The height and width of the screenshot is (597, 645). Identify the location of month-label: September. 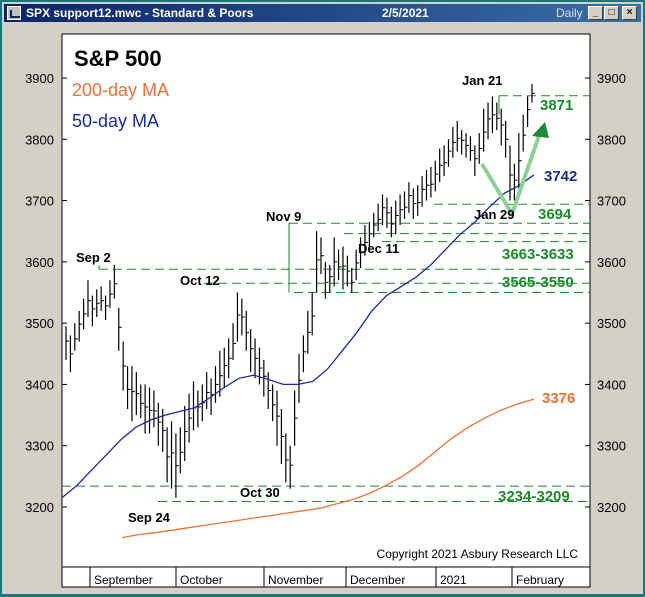
(123, 580).